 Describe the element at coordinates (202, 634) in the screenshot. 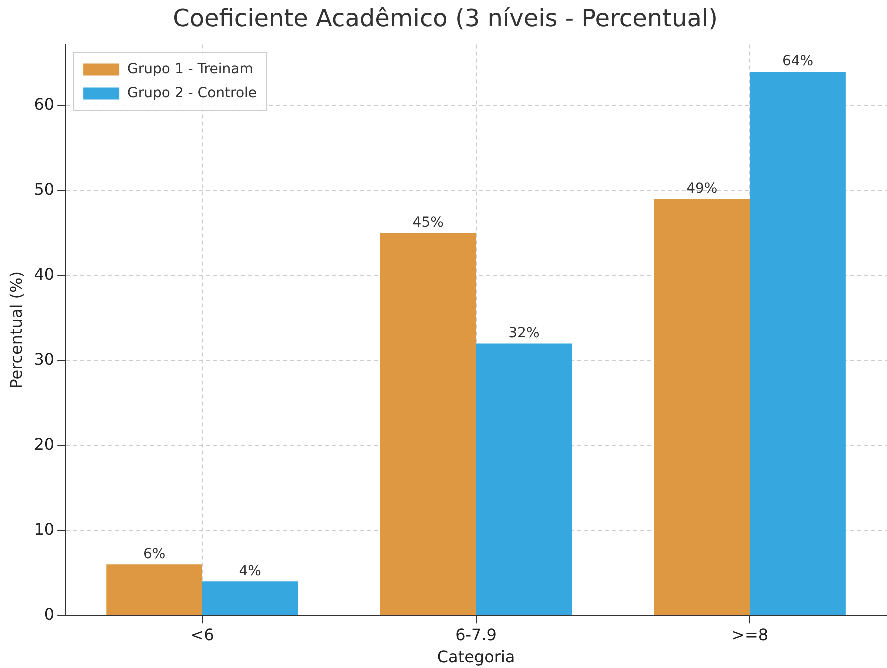

I see `x-tick-label: <6` at that location.